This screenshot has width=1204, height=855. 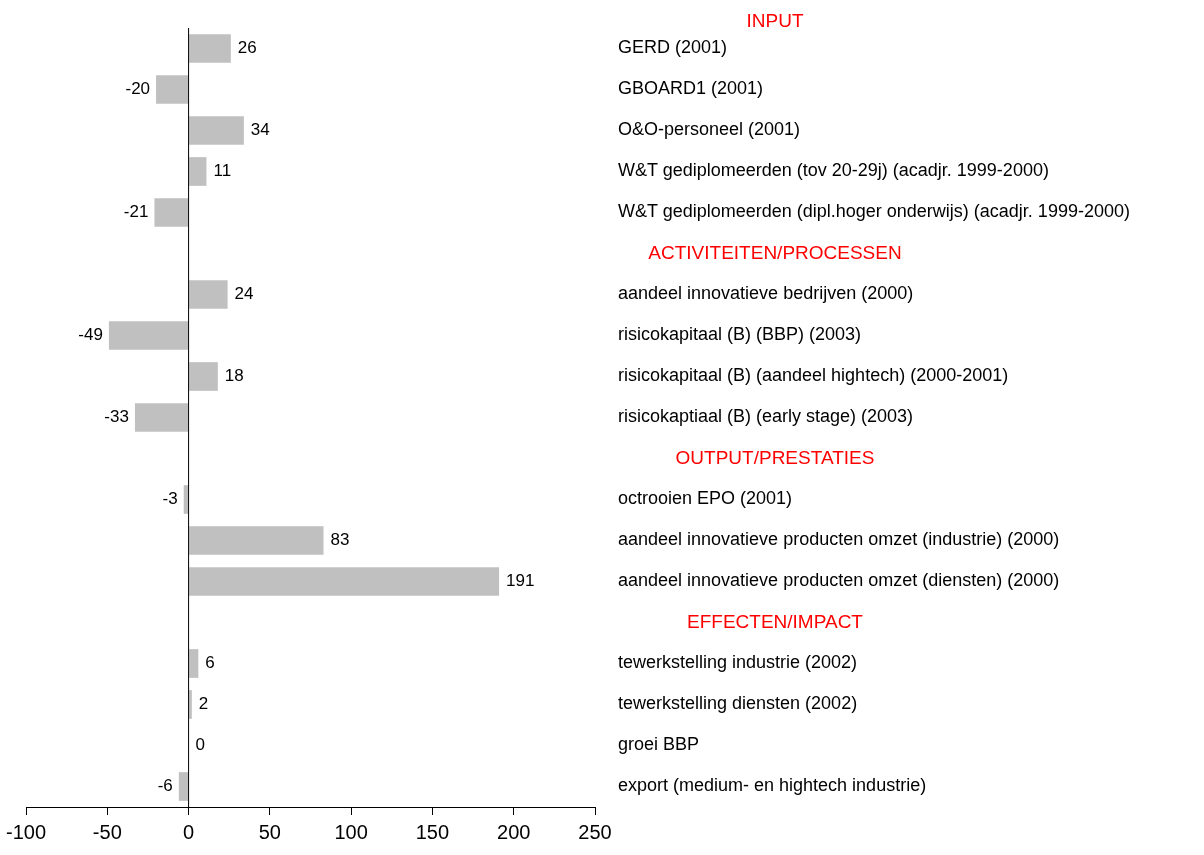 I want to click on y-tick-label: O&O-personeel (2001), so click(x=709, y=129).